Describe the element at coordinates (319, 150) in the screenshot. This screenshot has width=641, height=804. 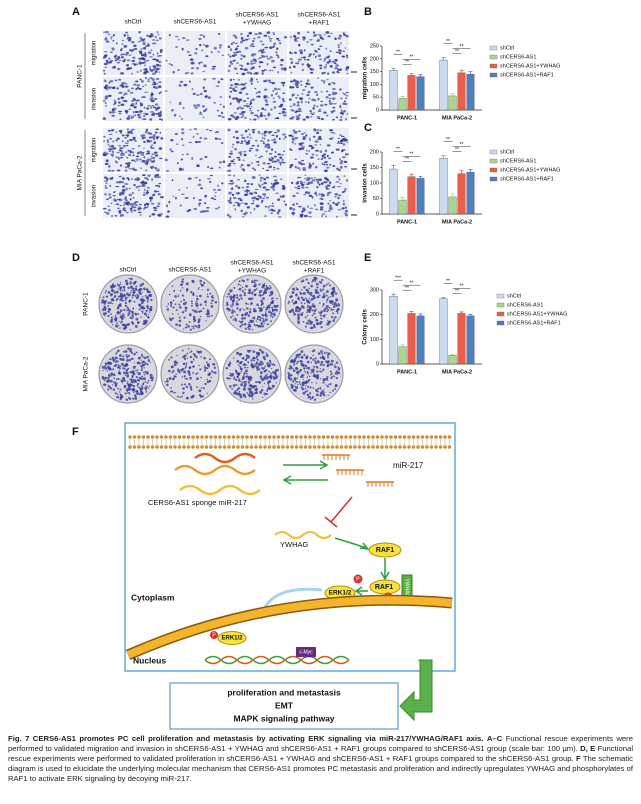
I see `micrograph` at that location.